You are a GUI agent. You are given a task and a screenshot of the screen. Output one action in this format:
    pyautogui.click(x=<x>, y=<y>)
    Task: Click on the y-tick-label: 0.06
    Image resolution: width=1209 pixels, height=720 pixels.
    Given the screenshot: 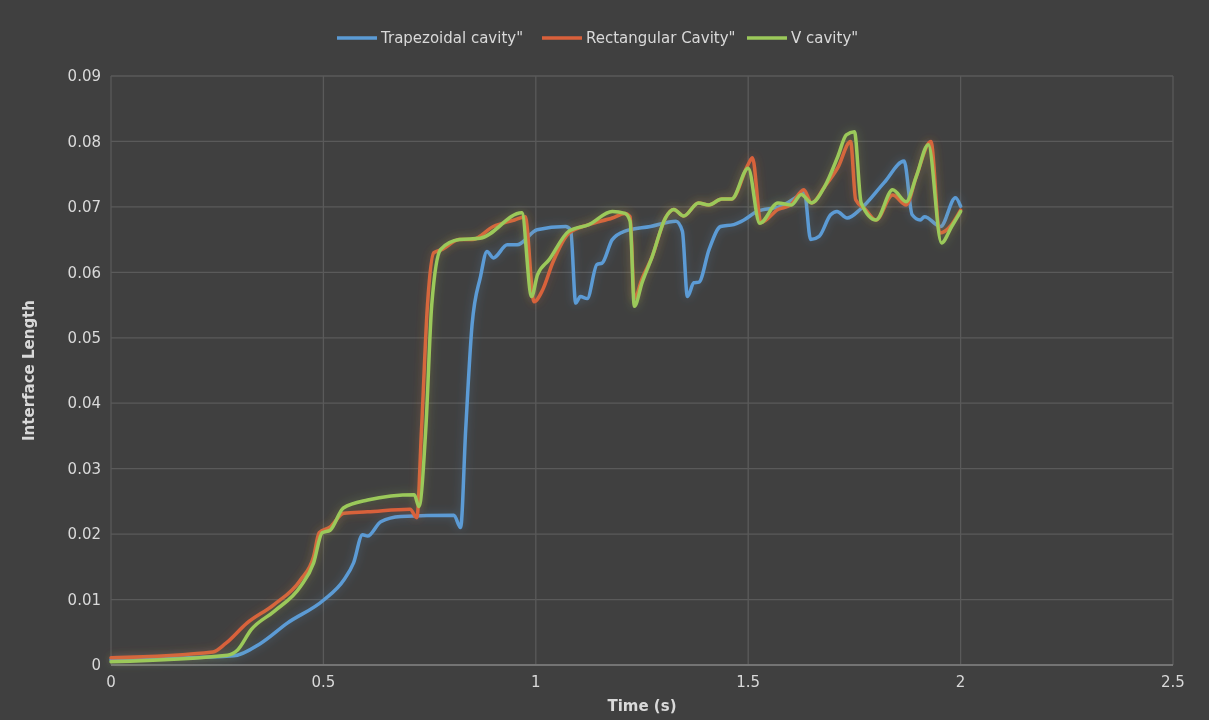 What is the action you would take?
    pyautogui.click(x=84, y=272)
    